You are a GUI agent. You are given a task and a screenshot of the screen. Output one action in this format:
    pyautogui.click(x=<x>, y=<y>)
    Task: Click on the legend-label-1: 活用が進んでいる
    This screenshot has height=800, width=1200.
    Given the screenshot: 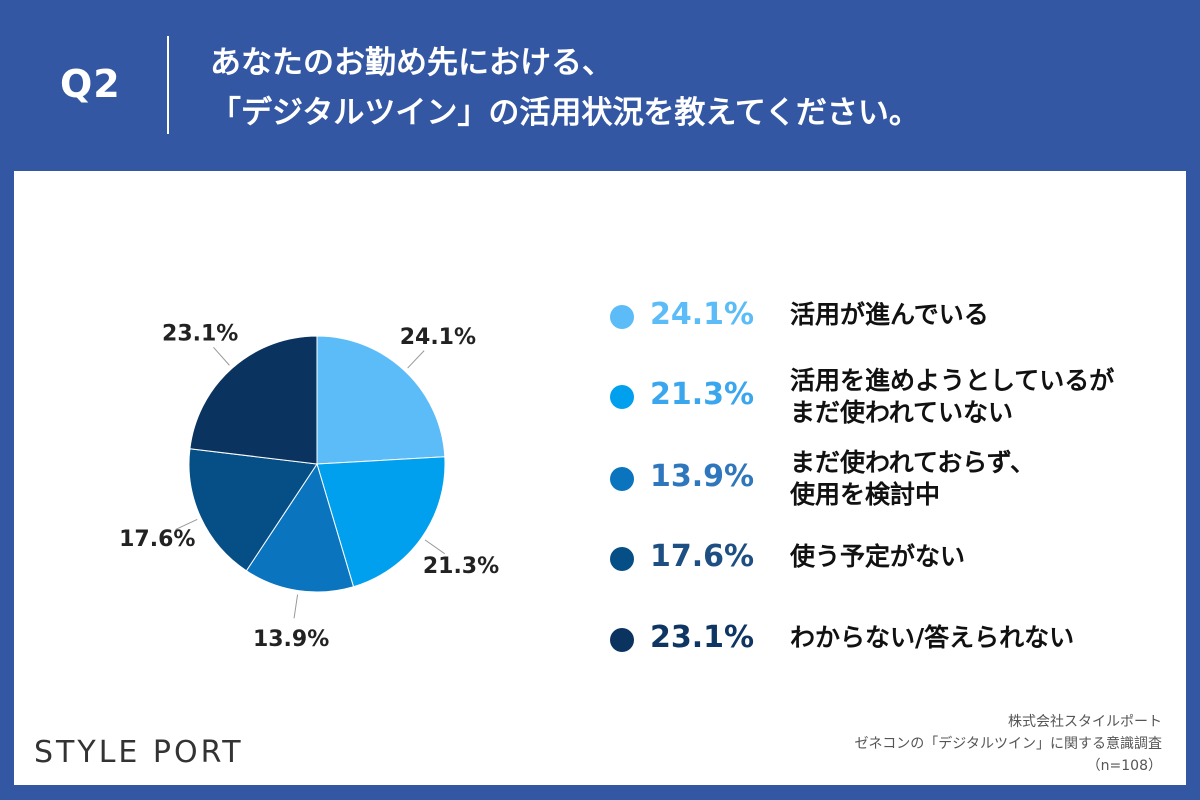 What is the action you would take?
    pyautogui.click(x=980, y=315)
    